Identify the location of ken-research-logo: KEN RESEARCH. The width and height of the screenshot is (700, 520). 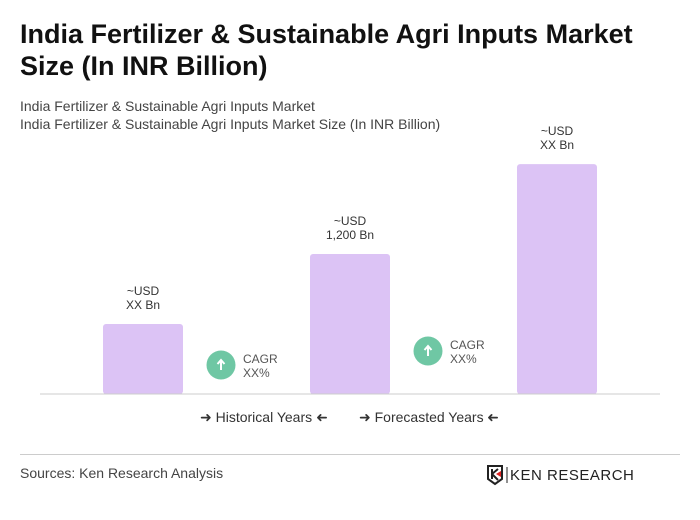
(560, 475).